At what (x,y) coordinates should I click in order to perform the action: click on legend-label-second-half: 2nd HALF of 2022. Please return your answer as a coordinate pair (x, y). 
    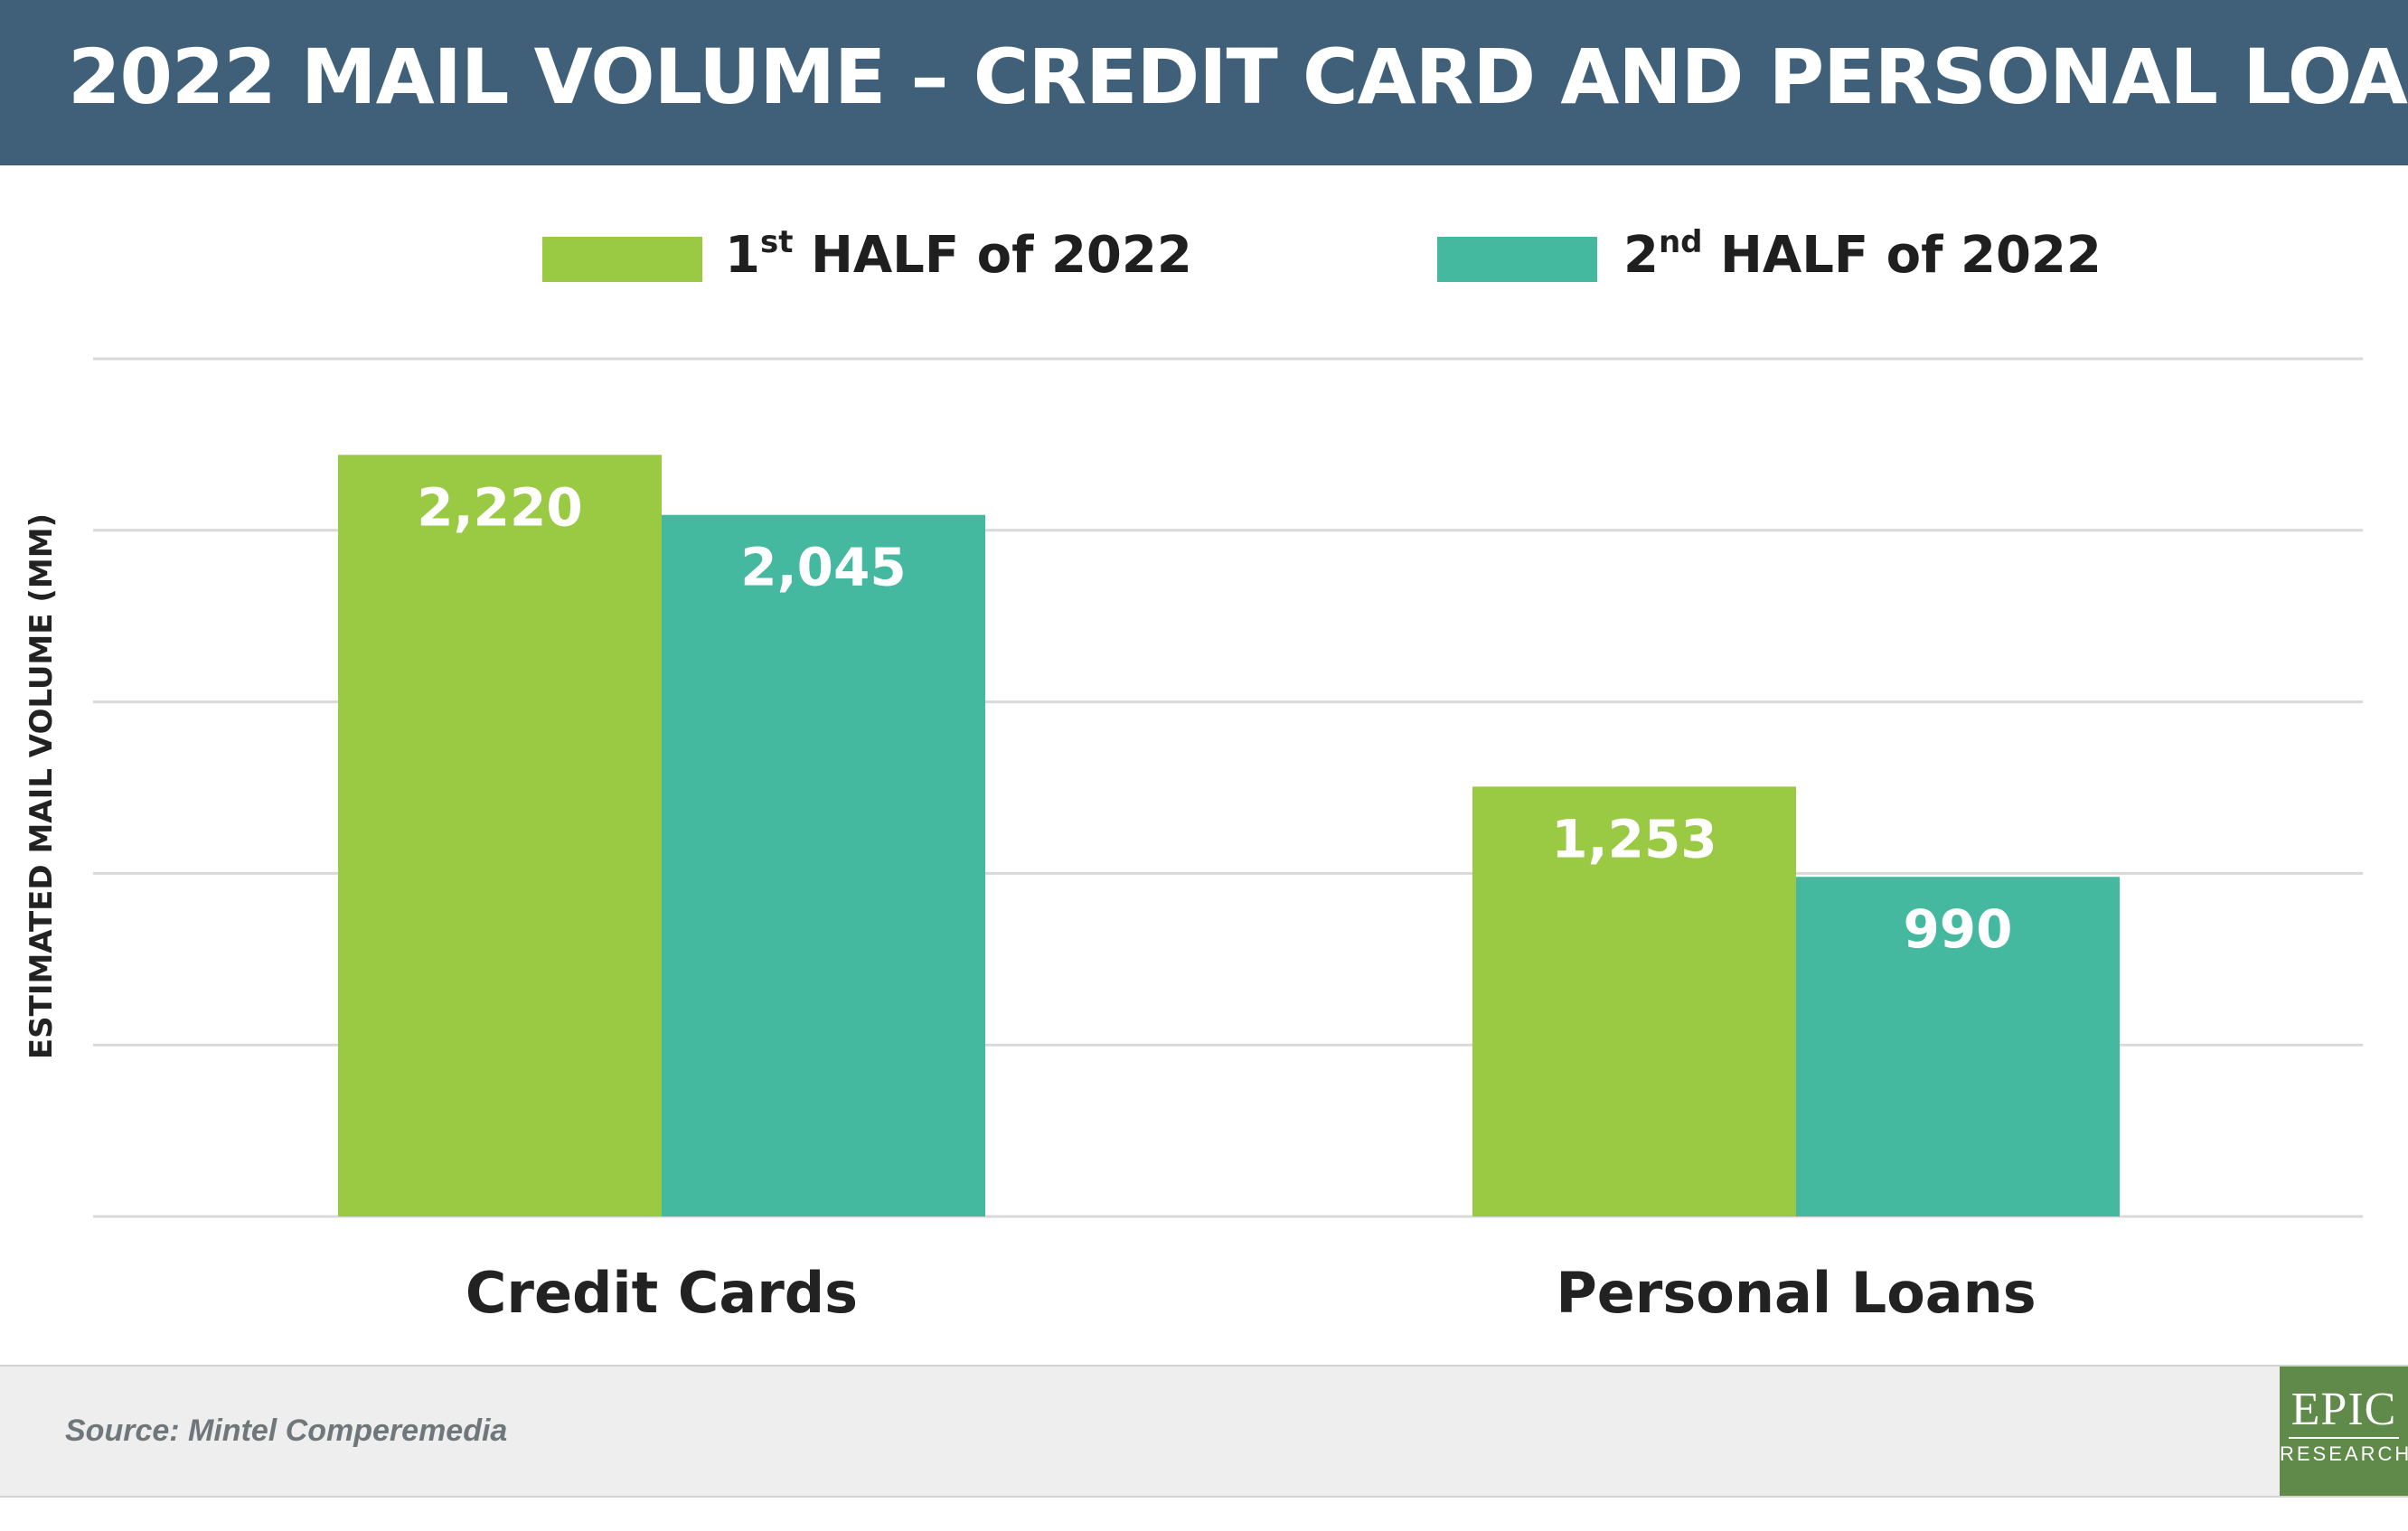
    Looking at the image, I should click on (1862, 254).